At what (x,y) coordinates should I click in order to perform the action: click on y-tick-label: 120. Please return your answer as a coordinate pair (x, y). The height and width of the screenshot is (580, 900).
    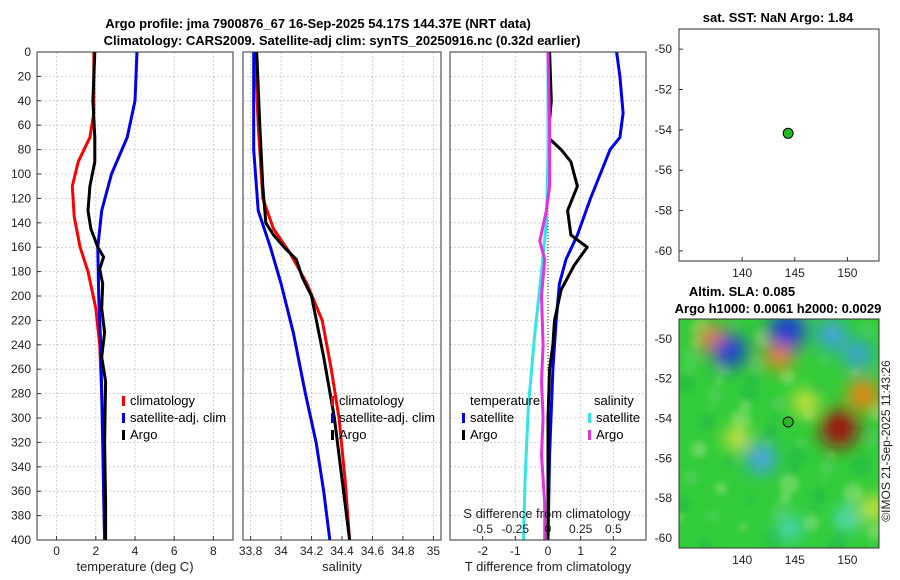
    Looking at the image, I should click on (21, 198).